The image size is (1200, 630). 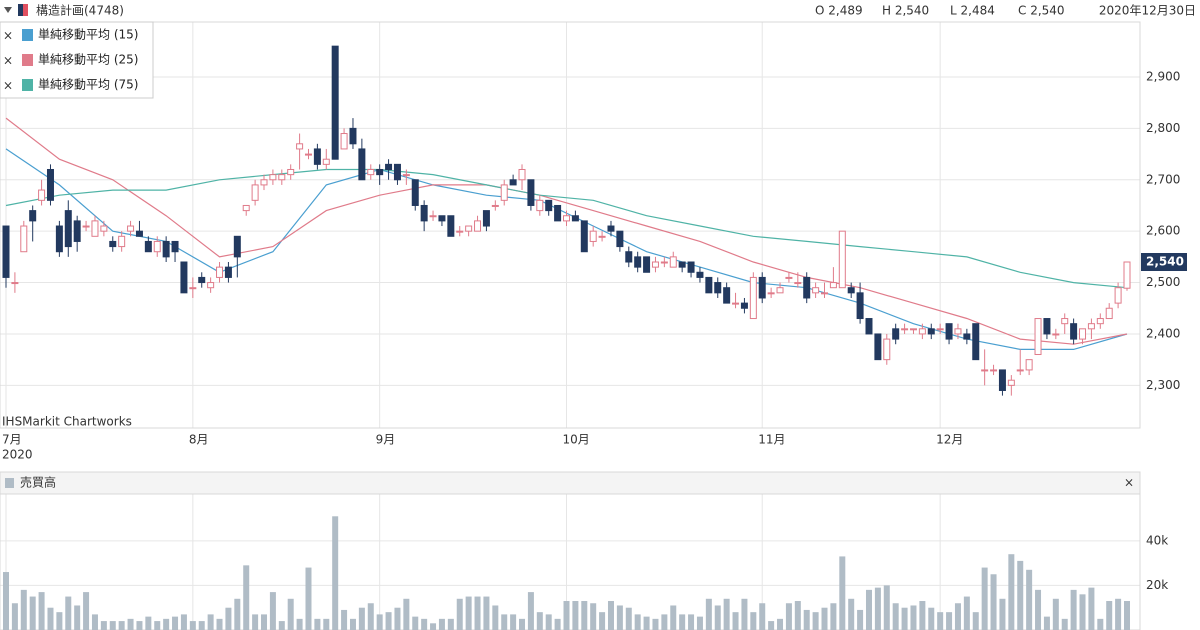 I want to click on low-value: L 2,484, so click(x=972, y=11).